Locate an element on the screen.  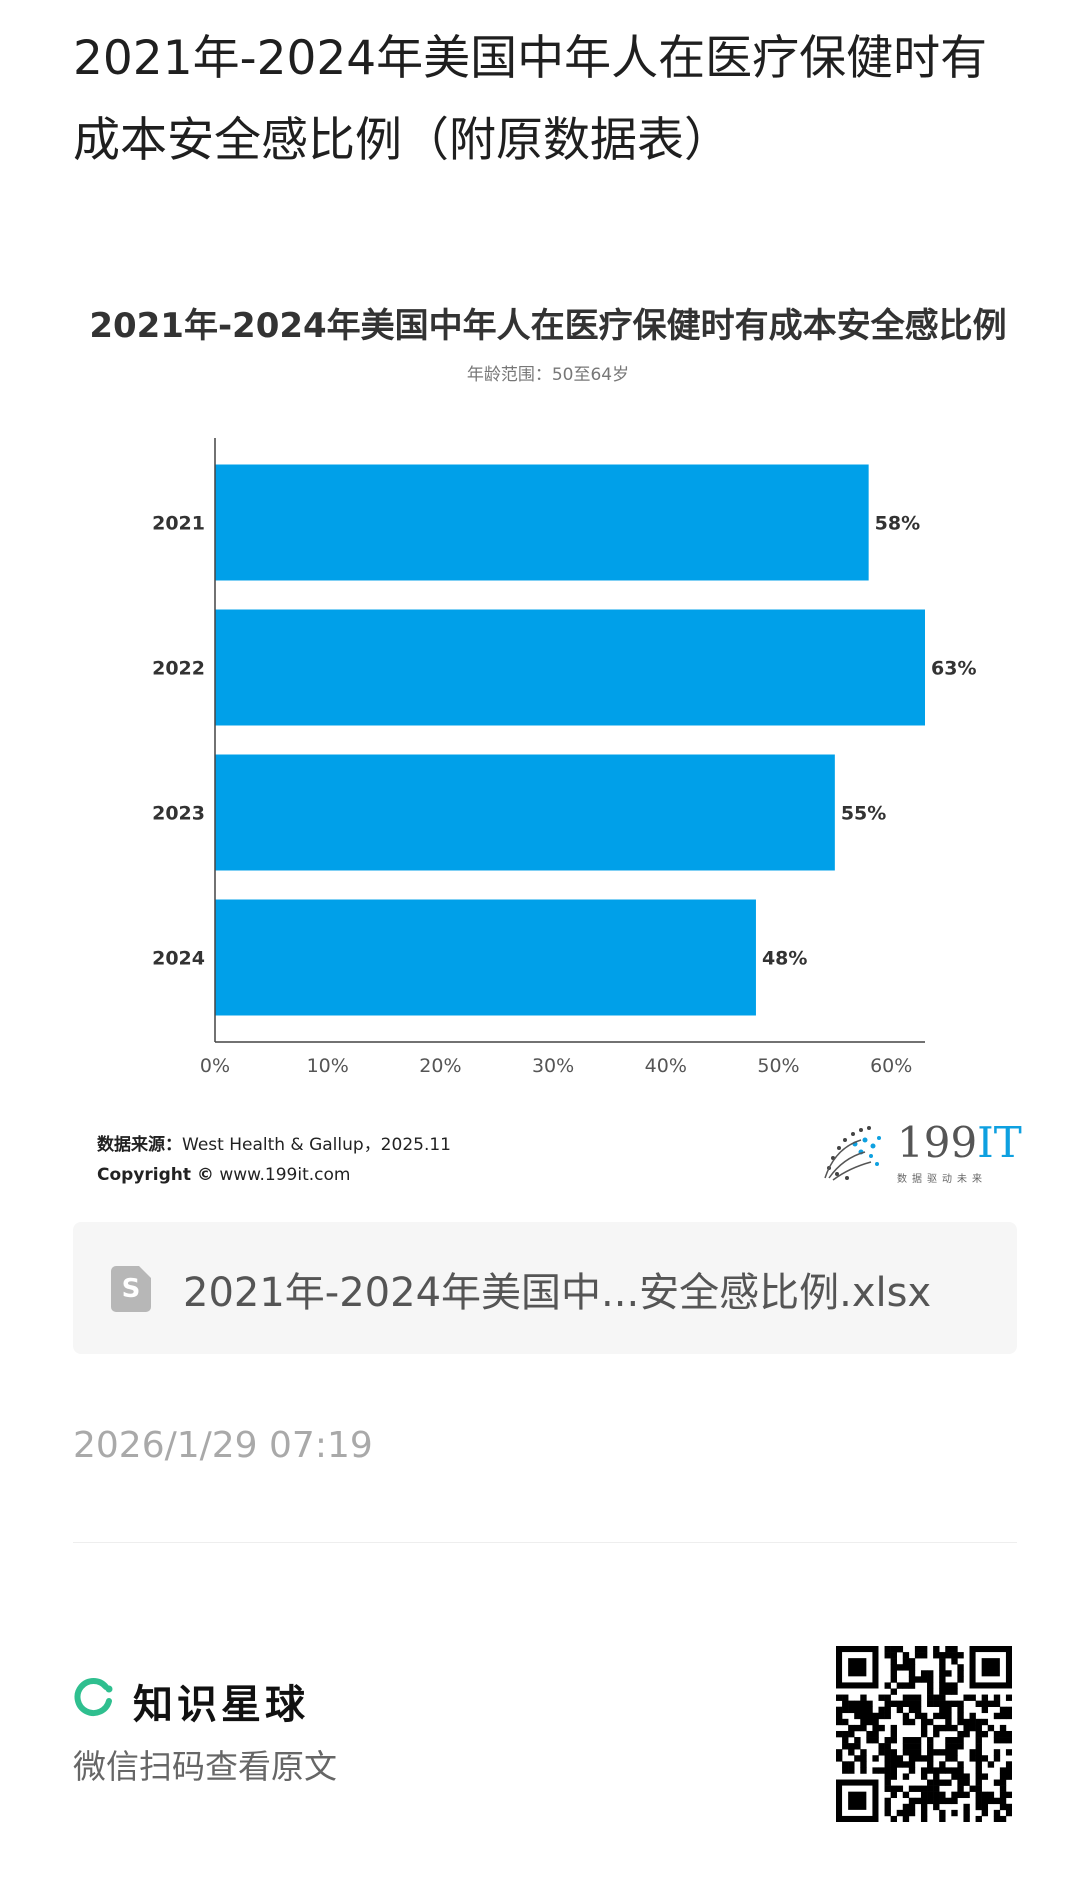
bar-2022 is located at coordinates (570, 667).